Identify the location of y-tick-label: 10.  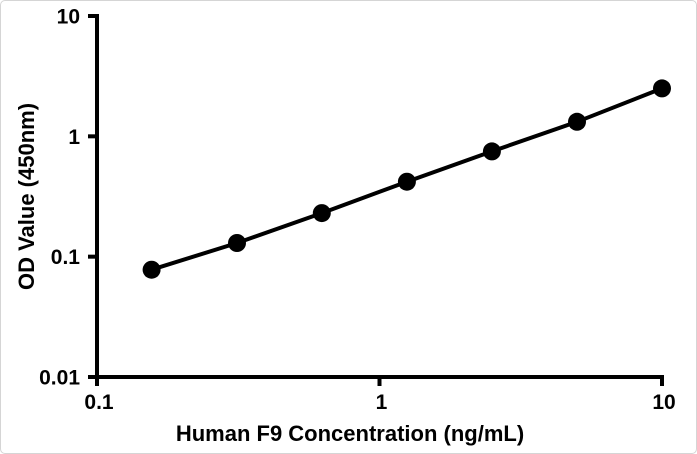
(68, 17).